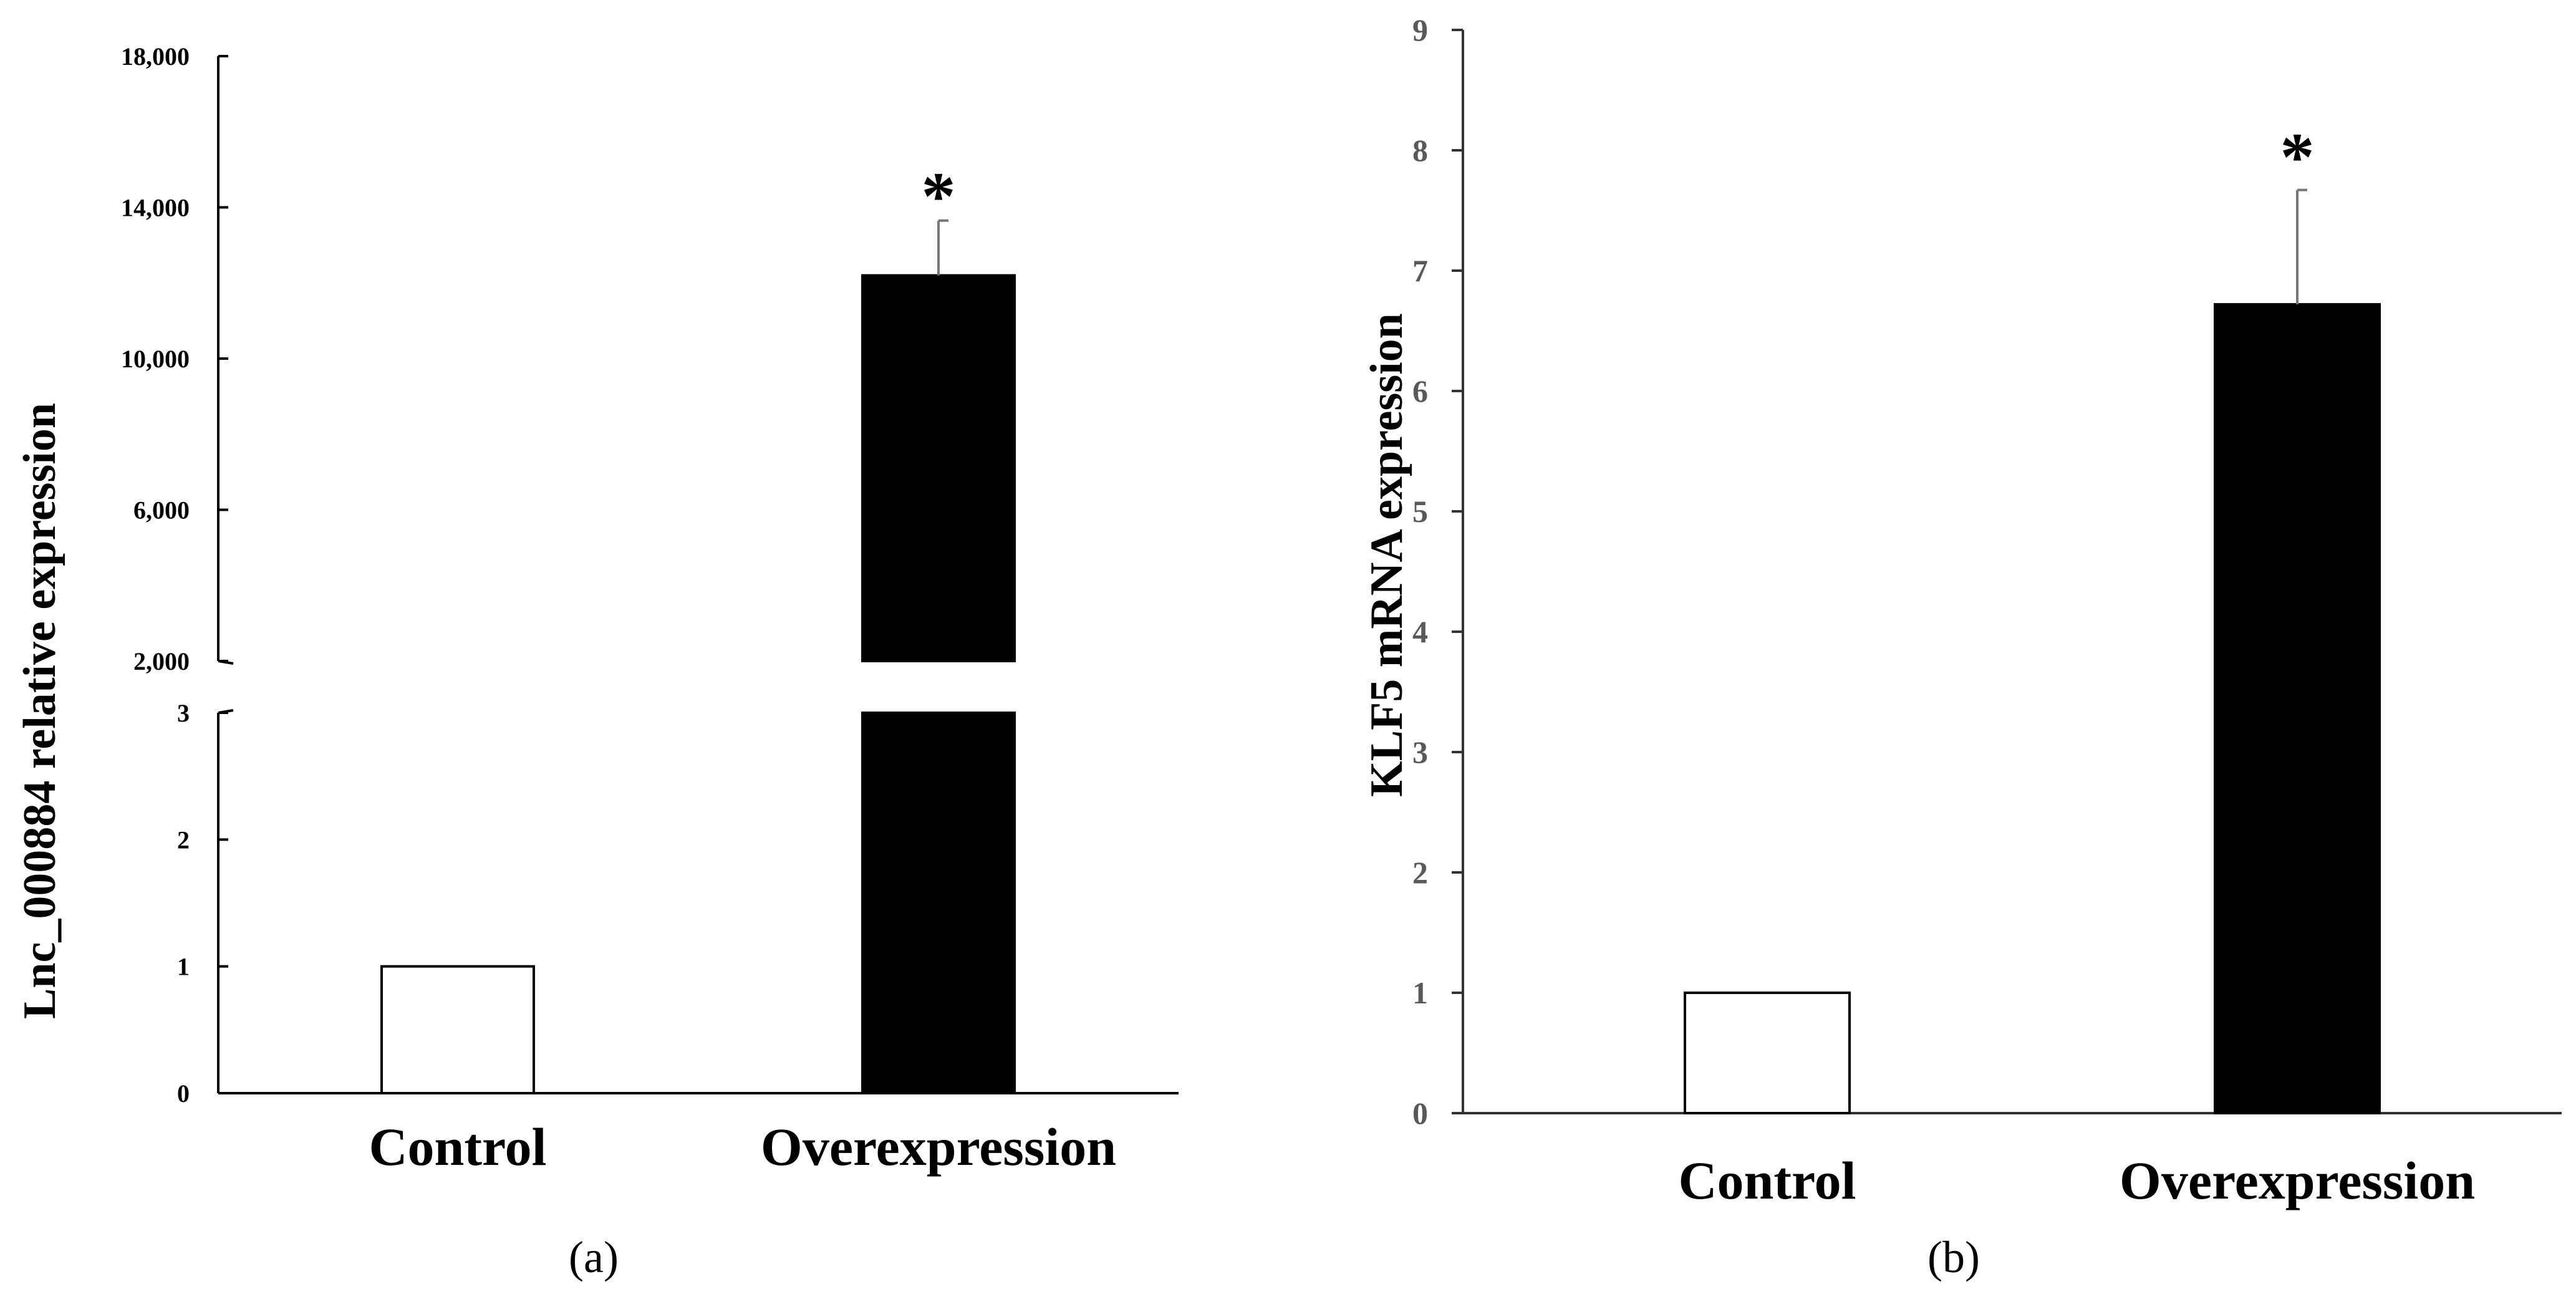 This screenshot has width=2576, height=1289. Describe the element at coordinates (938, 1147) in the screenshot. I see `chart-a-xtick-label-1: Overexpression` at that location.